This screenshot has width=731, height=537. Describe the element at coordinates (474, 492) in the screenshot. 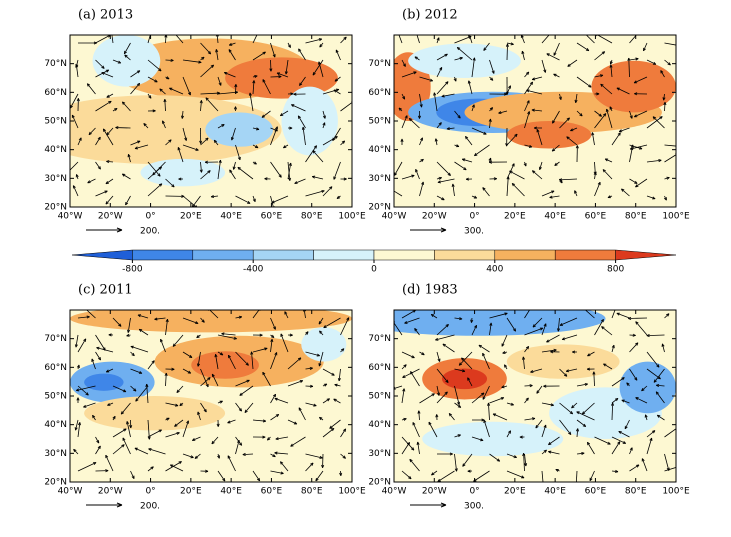

I see `lon-label: 0°` at that location.